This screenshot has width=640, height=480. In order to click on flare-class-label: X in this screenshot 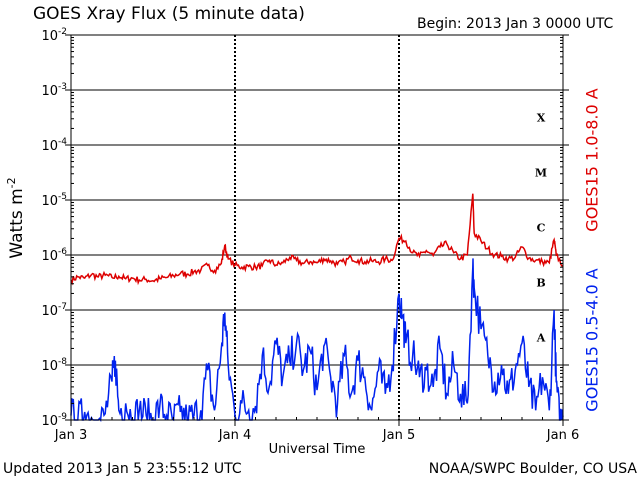, I will do `click(541, 118)`.